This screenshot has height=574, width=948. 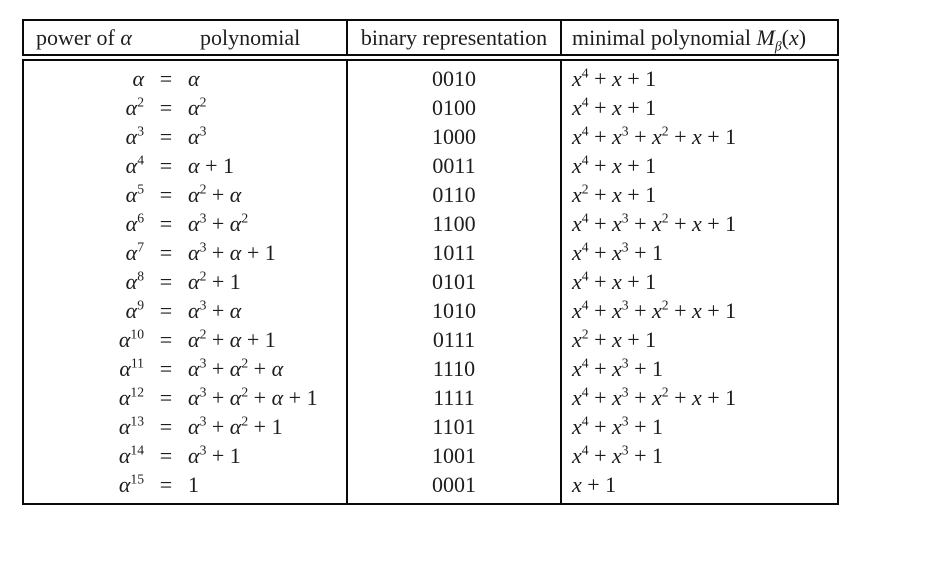 What do you see at coordinates (699, 487) in the screenshot?
I see `minimal-polynomial-cell: x + 1` at bounding box center [699, 487].